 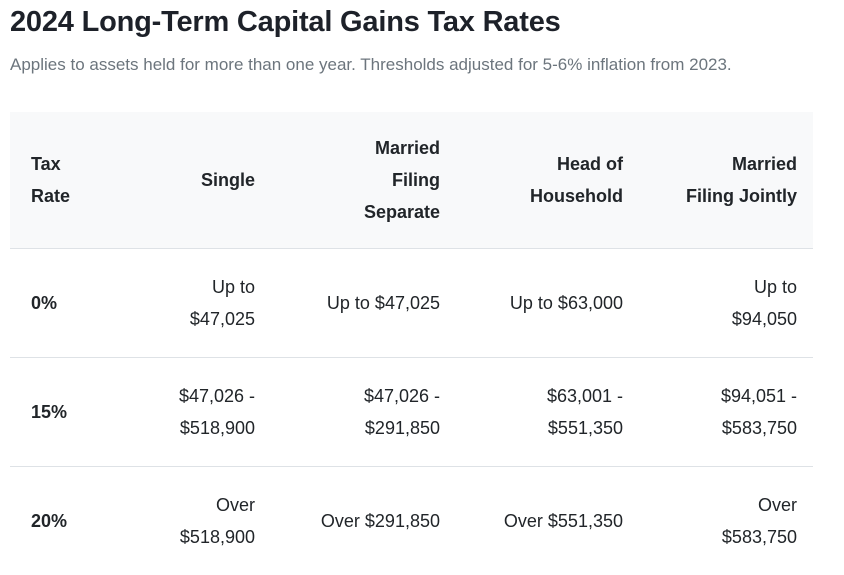 I want to click on column-header-married-filing-jointly: Married Filing Jointly, so click(x=726, y=180).